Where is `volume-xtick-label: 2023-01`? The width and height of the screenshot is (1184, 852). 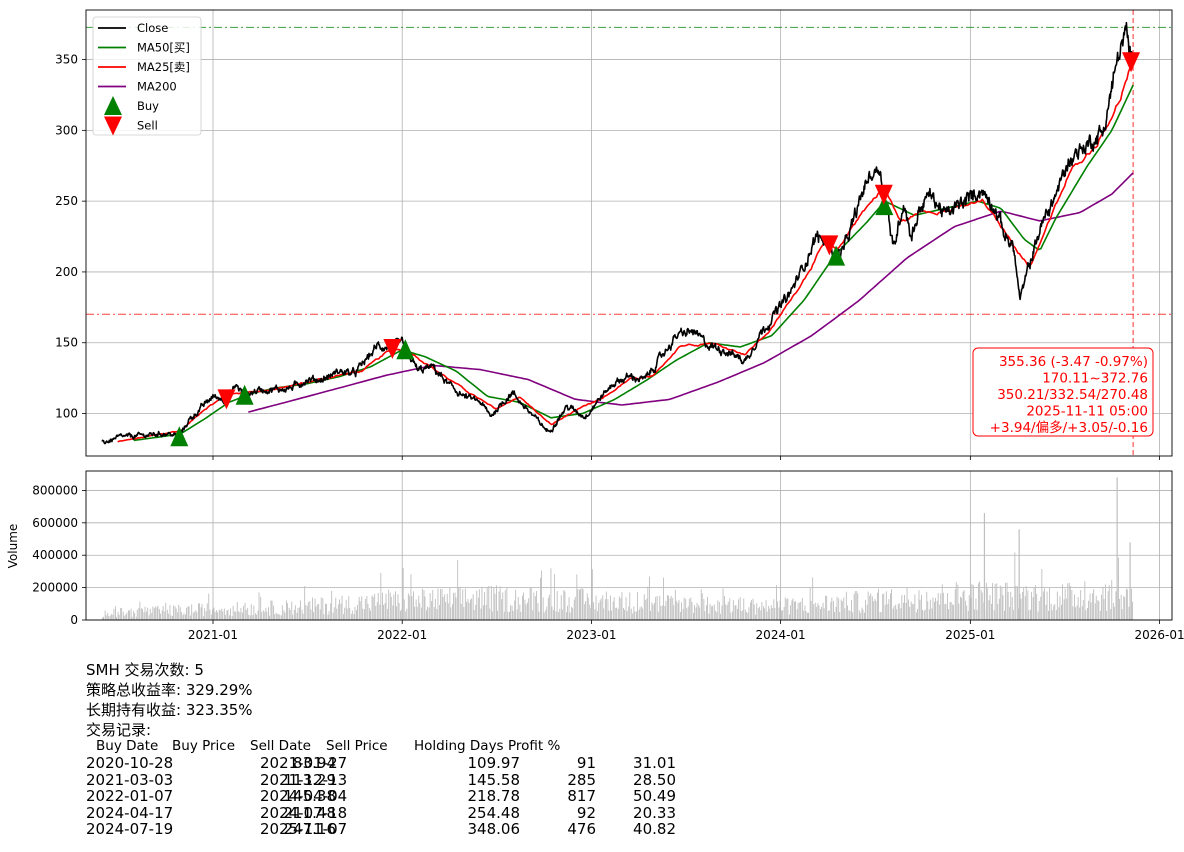
volume-xtick-label: 2023-01 is located at coordinates (591, 635).